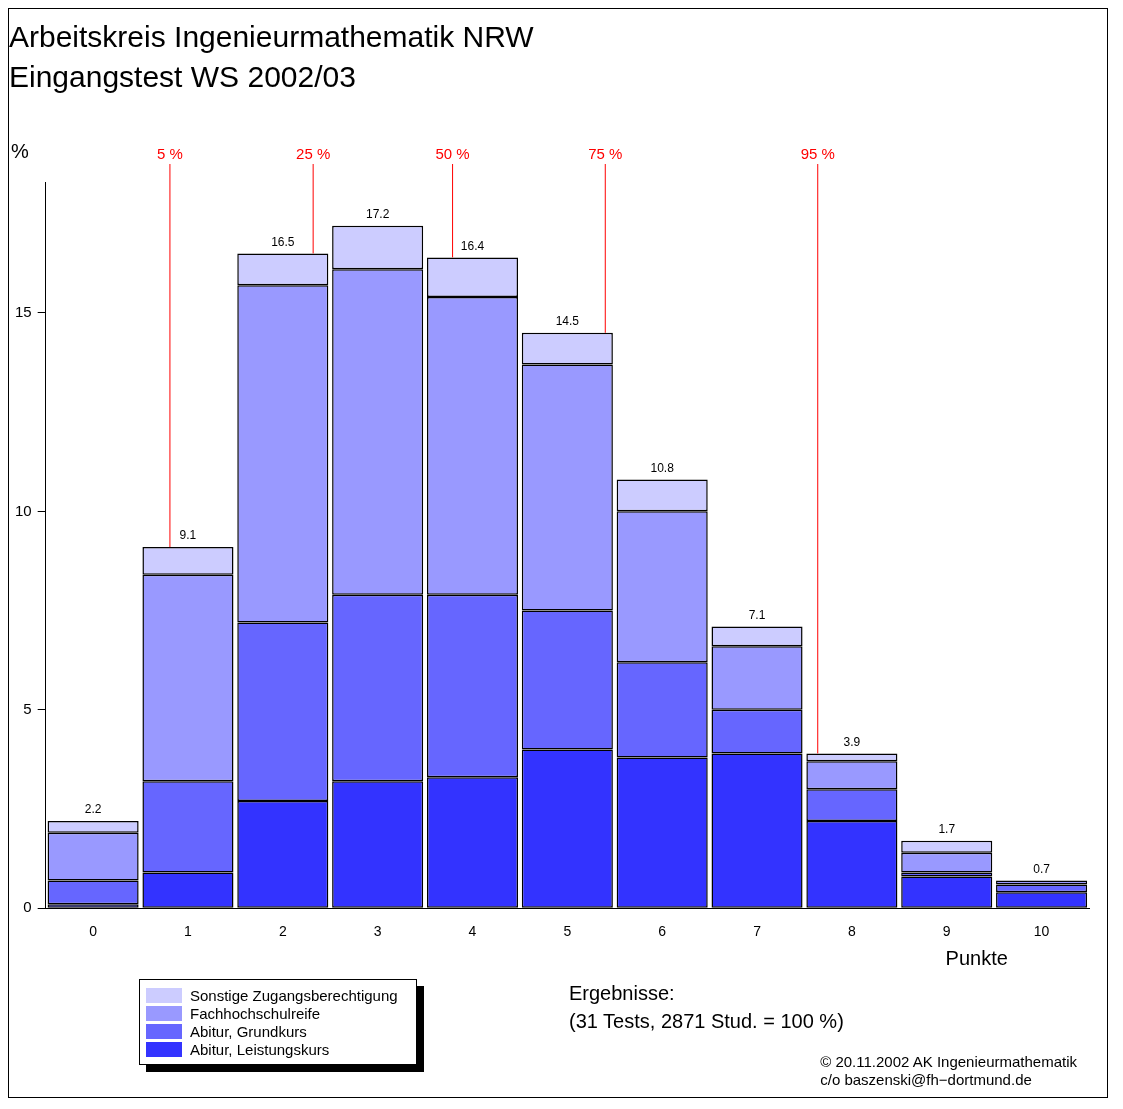  Describe the element at coordinates (377, 213) in the screenshot. I see `total-label: 17.2` at that location.